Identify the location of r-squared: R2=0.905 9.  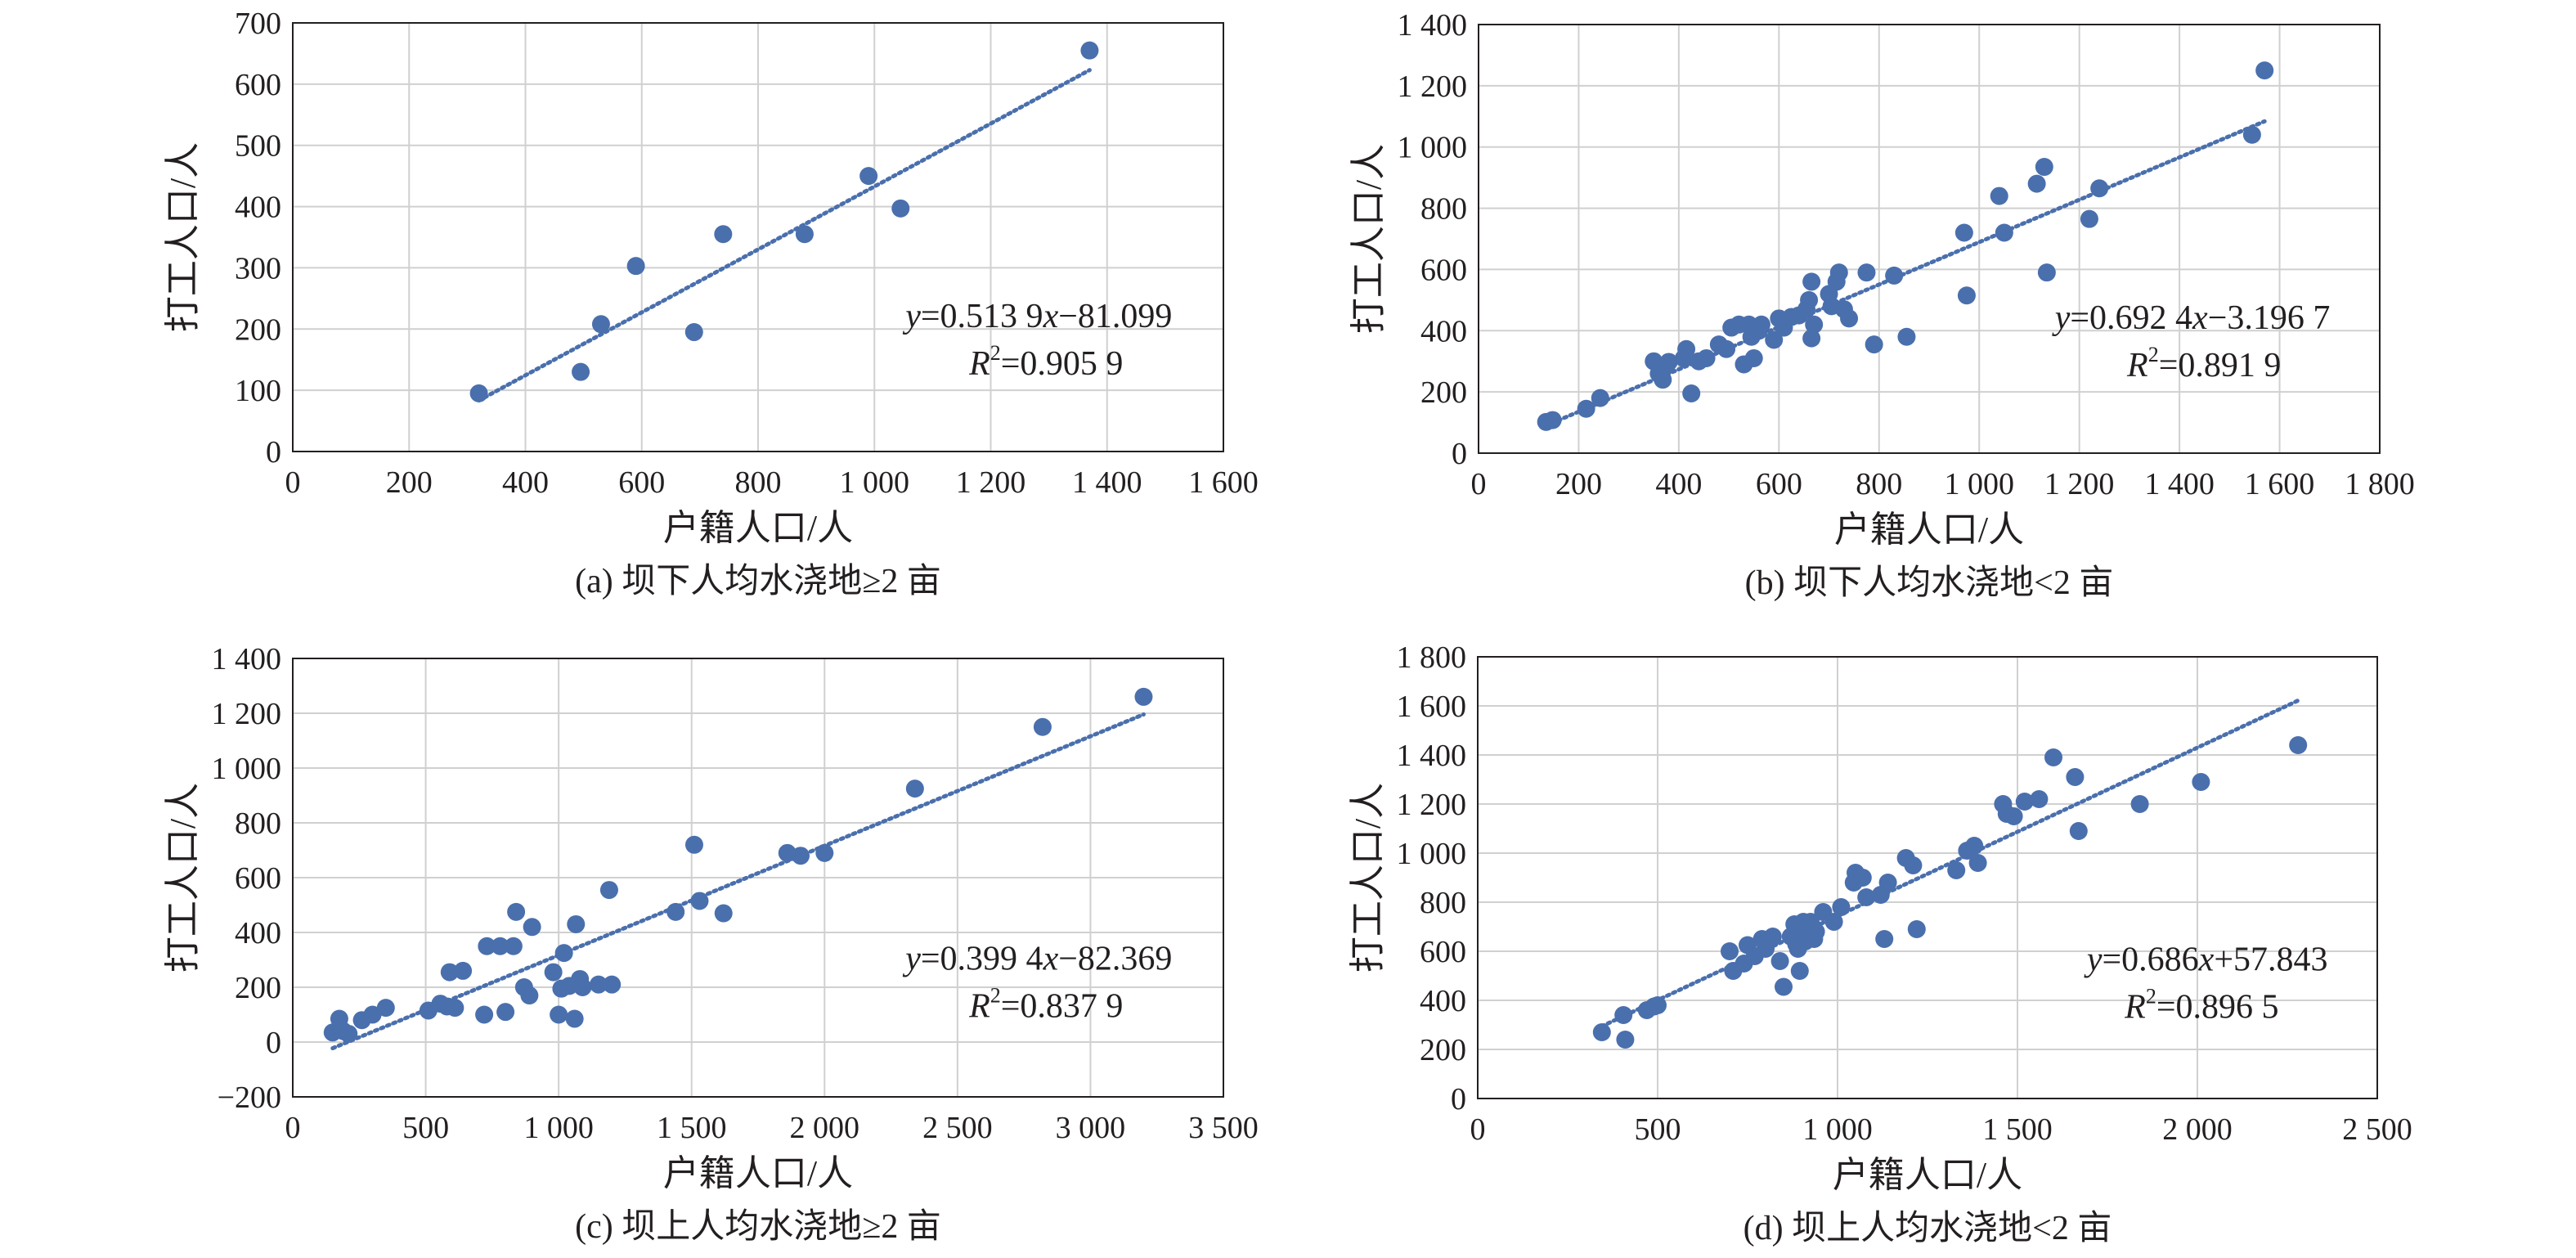
(1045, 362).